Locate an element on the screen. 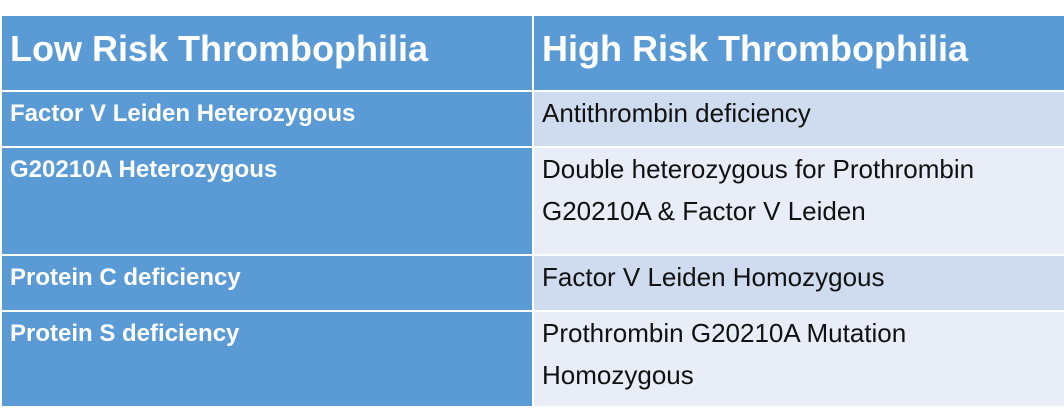  low-risk-cell: Protein C deficiency is located at coordinates (267, 283).